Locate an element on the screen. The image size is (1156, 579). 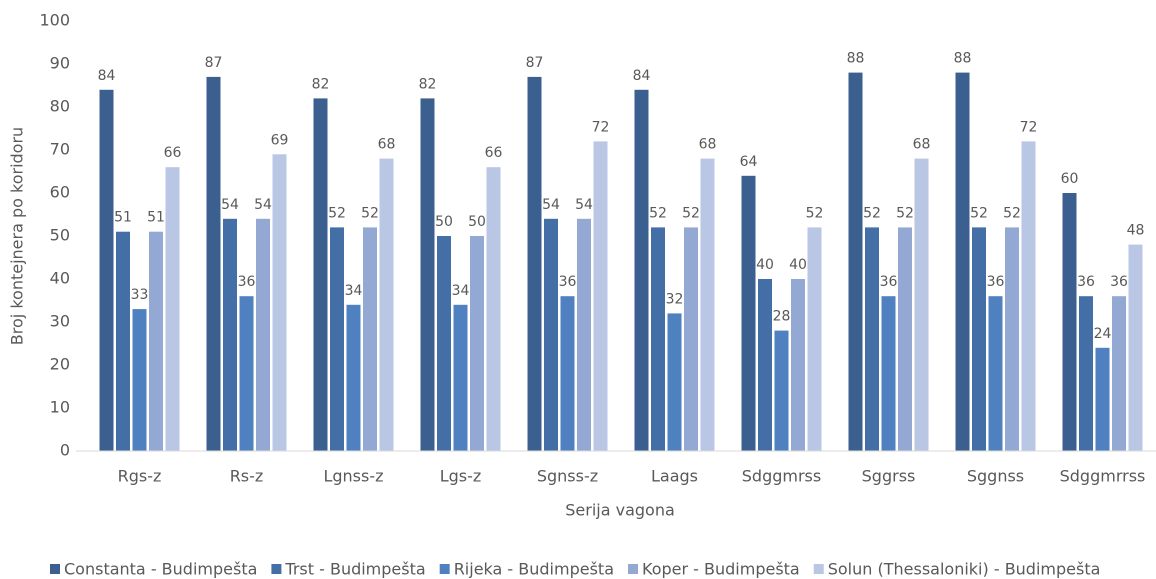
x-tick-label: Sdggmrss is located at coordinates (781, 476).